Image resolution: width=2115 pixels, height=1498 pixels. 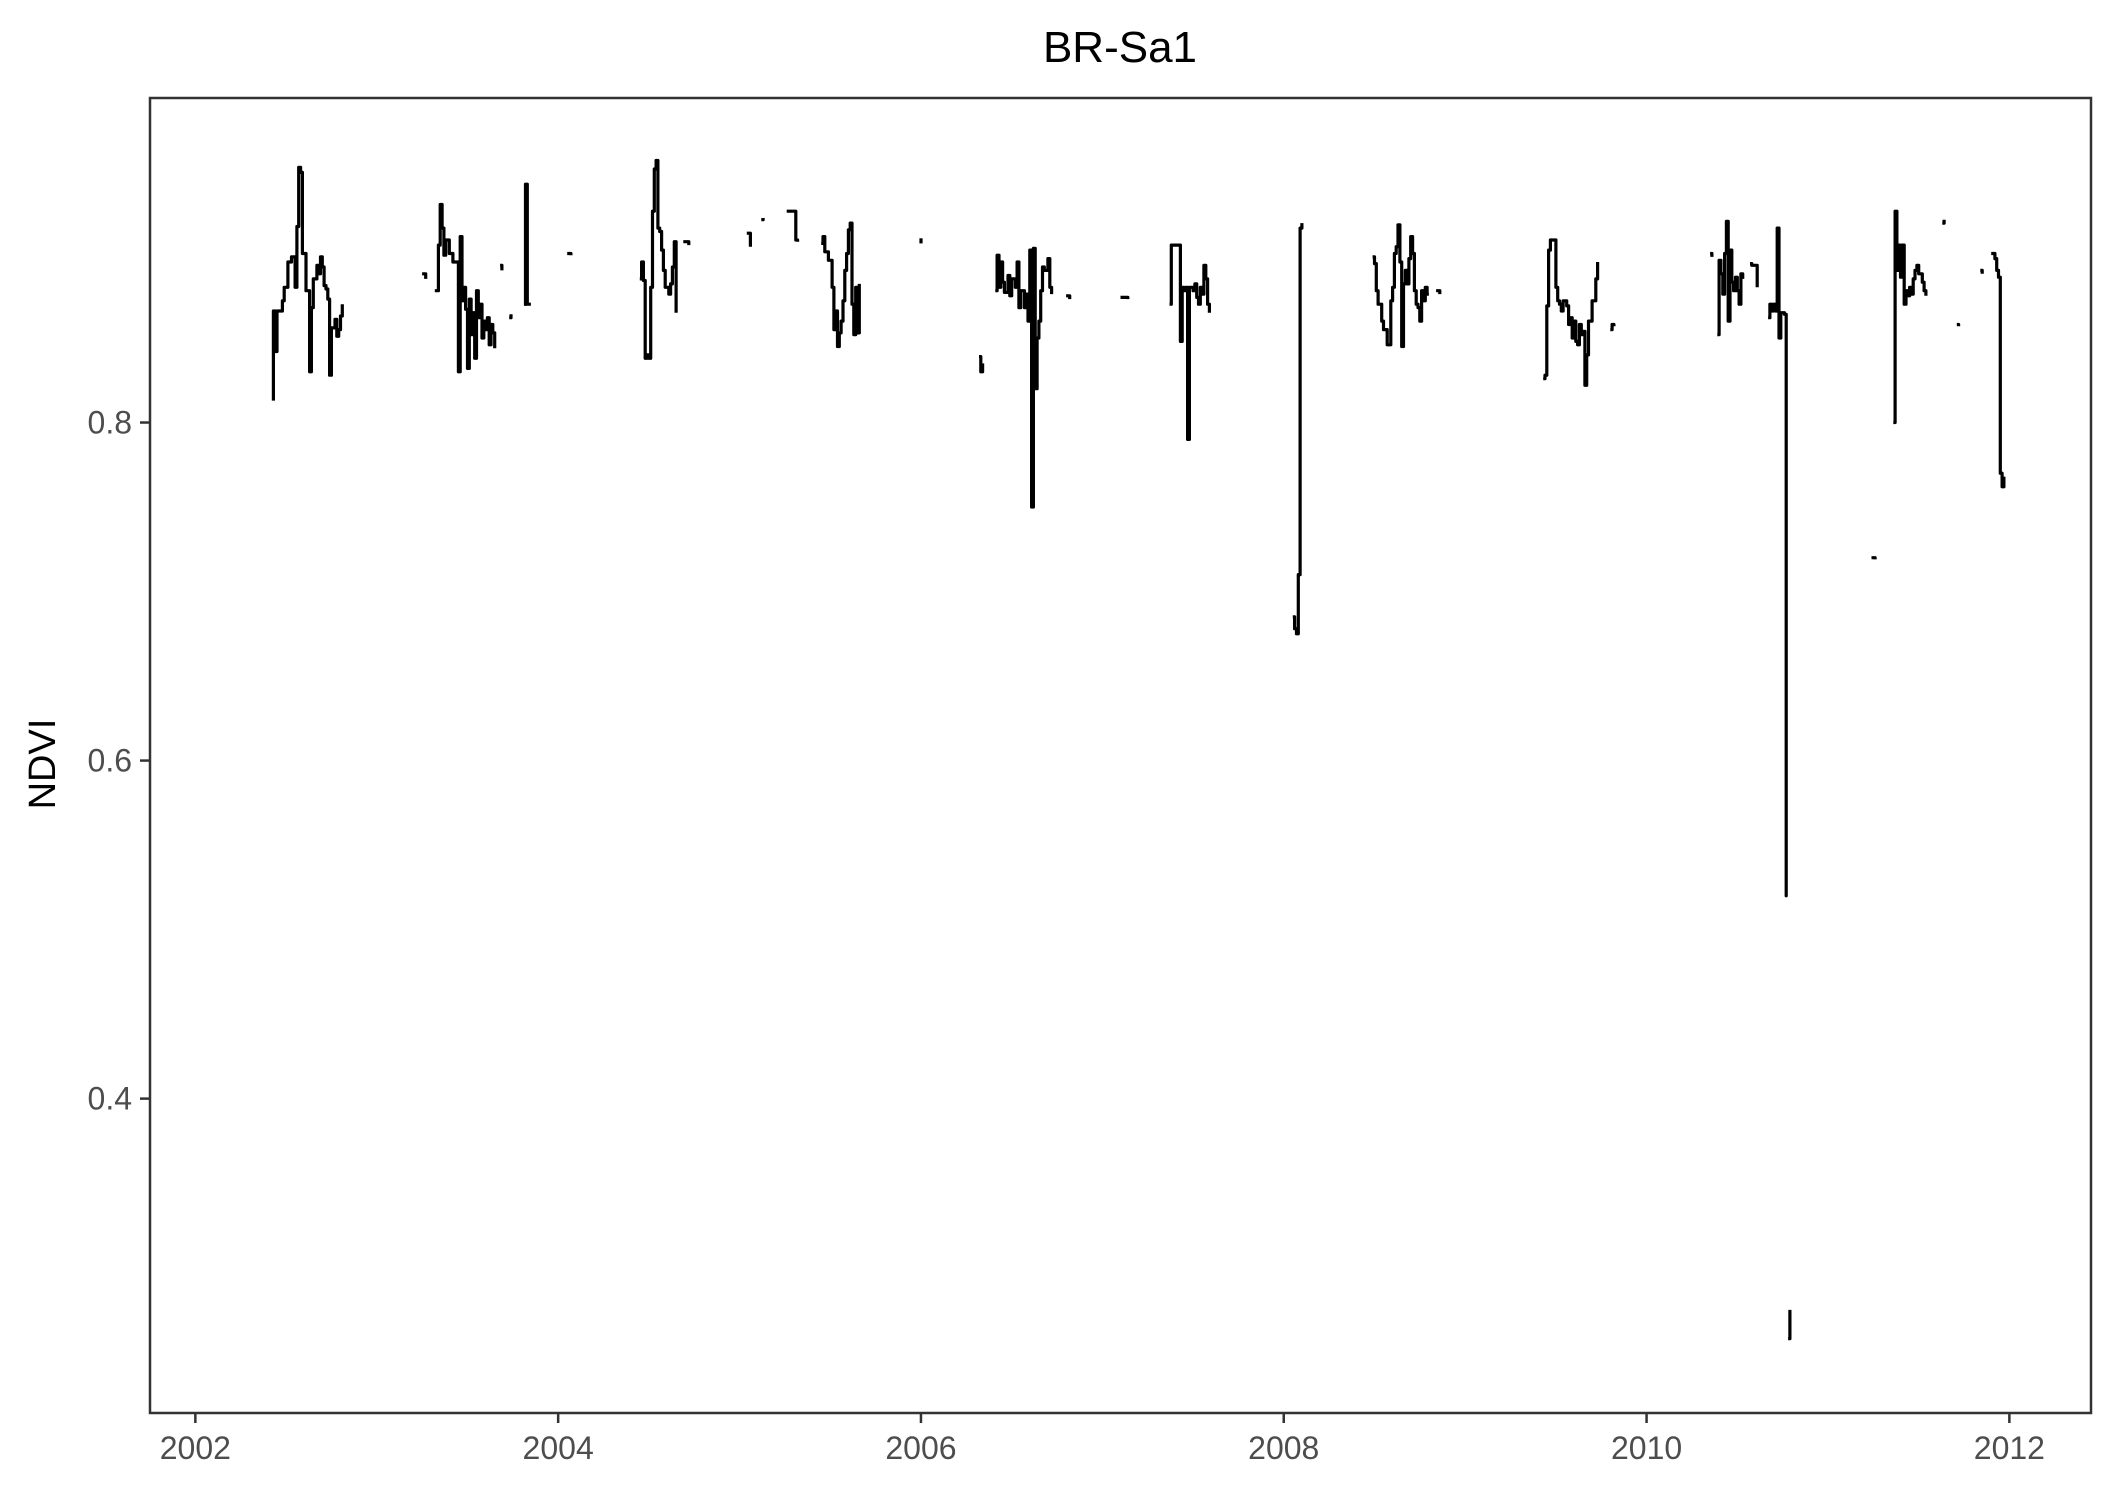 I want to click on y-axis: 0.4 0.6 0.8, so click(x=119, y=761).